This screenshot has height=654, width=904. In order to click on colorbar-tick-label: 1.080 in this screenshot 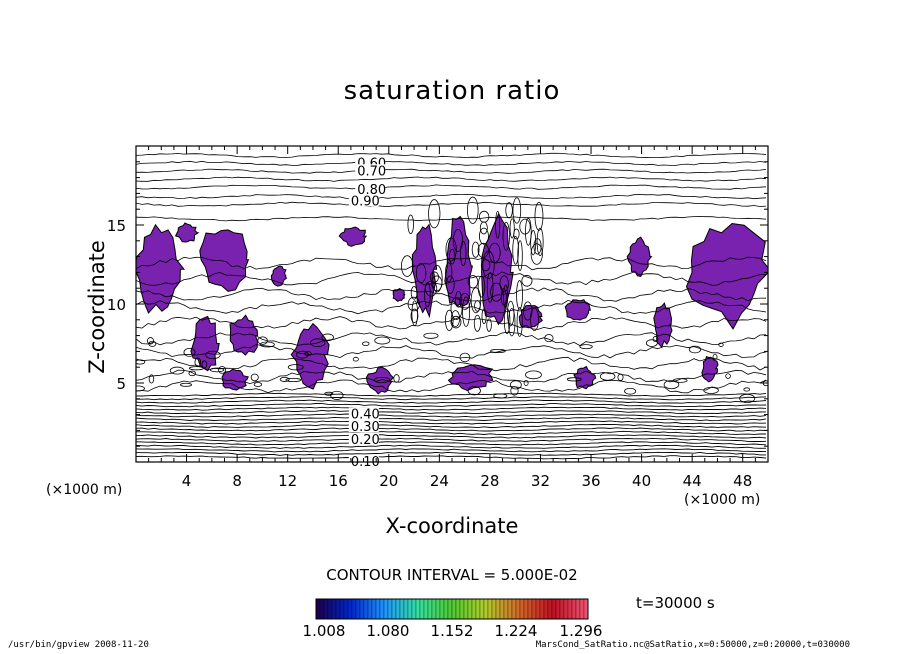, I will do `click(388, 631)`.